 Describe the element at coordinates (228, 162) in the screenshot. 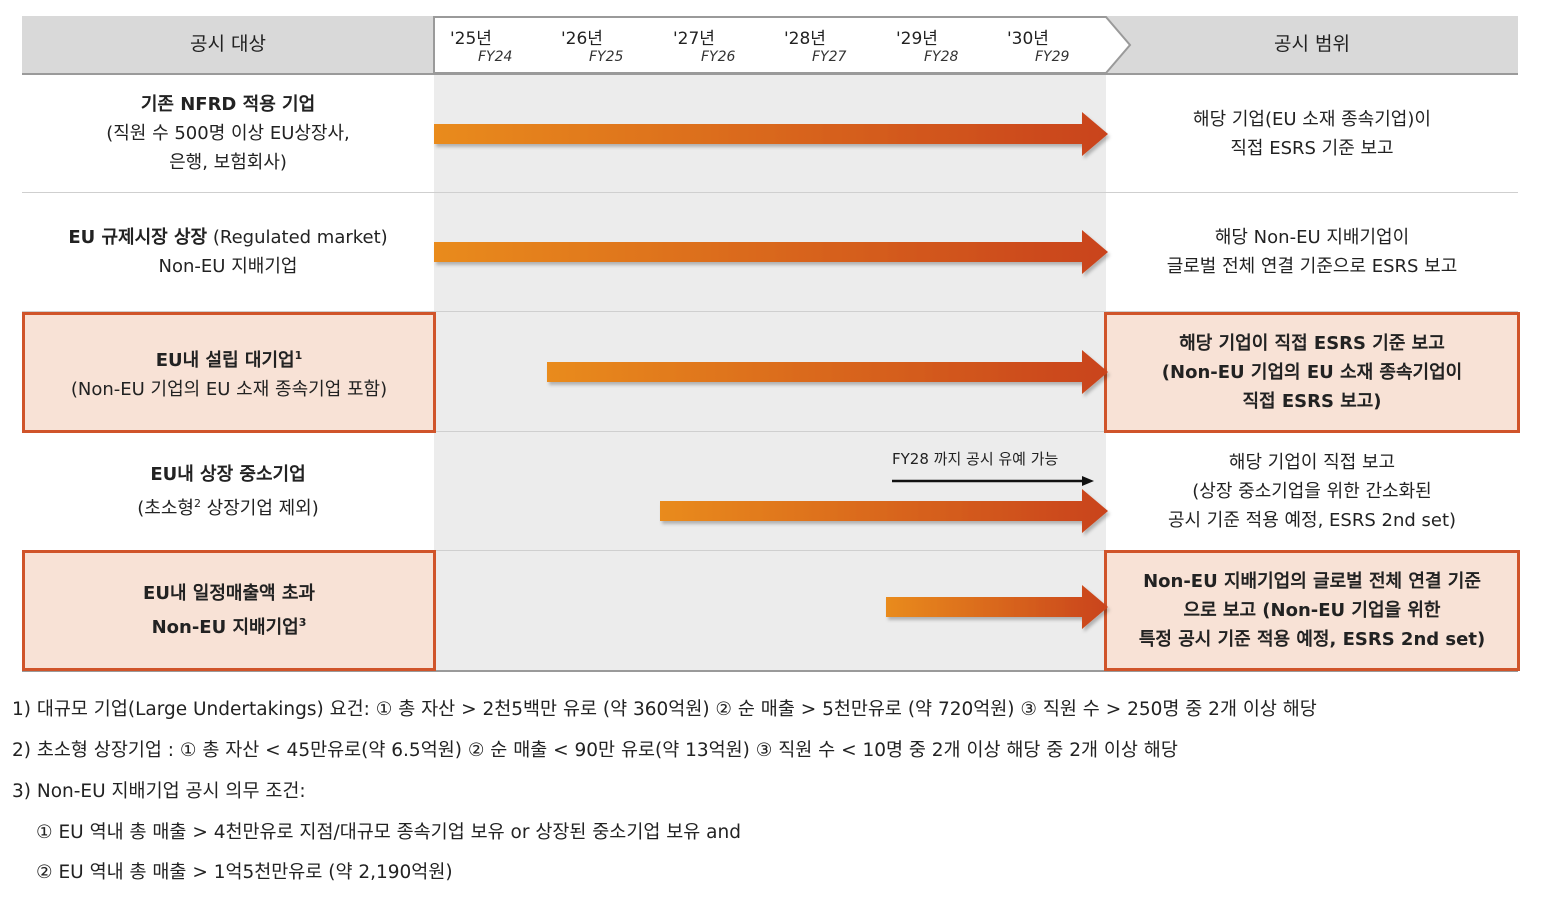

I see `target-desc: 은행, 보험회사)` at that location.